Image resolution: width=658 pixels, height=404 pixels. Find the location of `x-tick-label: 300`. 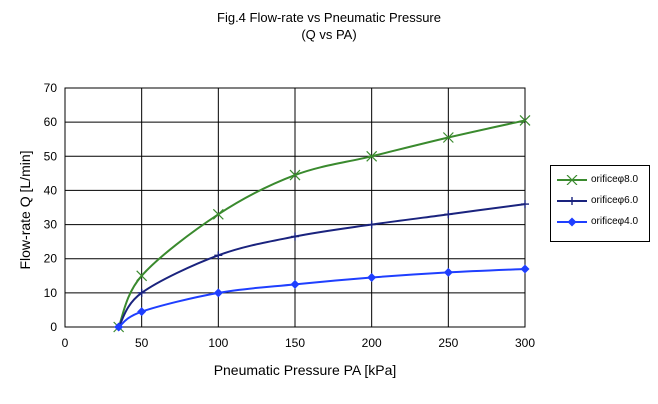

x-tick-label: 300 is located at coordinates (525, 343).